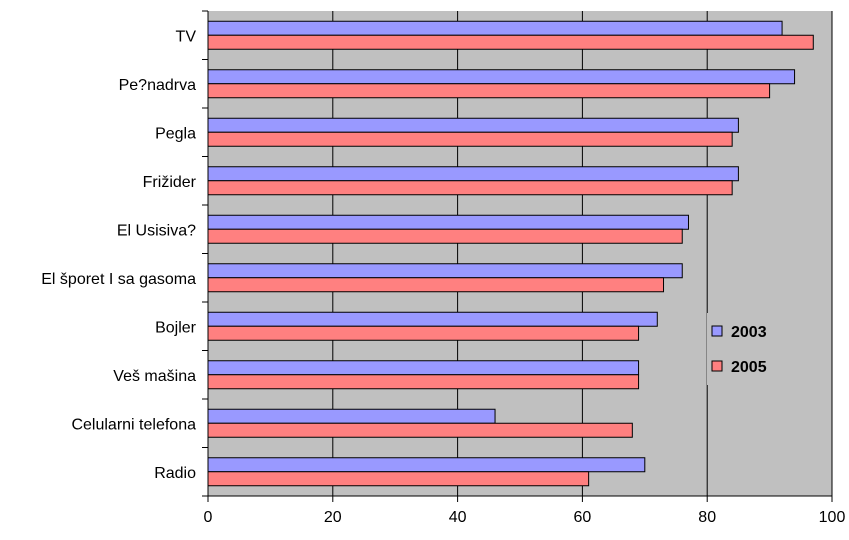  What do you see at coordinates (749, 367) in the screenshot?
I see `legend-label-2005: 2005` at bounding box center [749, 367].